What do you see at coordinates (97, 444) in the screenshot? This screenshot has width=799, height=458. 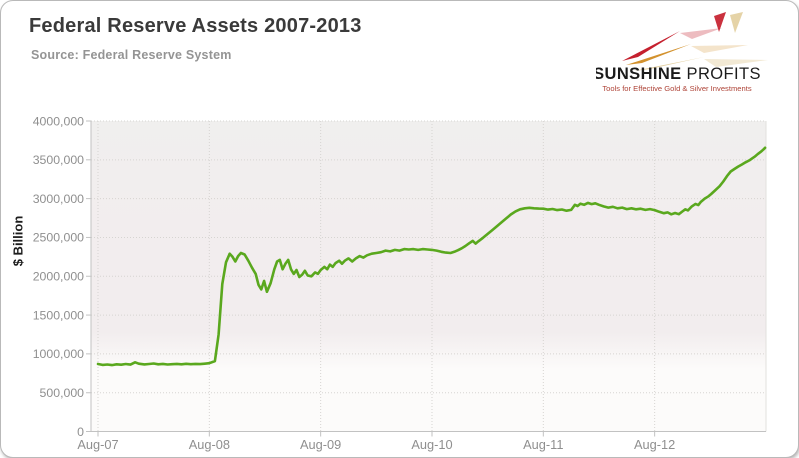 I see `x-tick-label: Aug-07` at bounding box center [97, 444].